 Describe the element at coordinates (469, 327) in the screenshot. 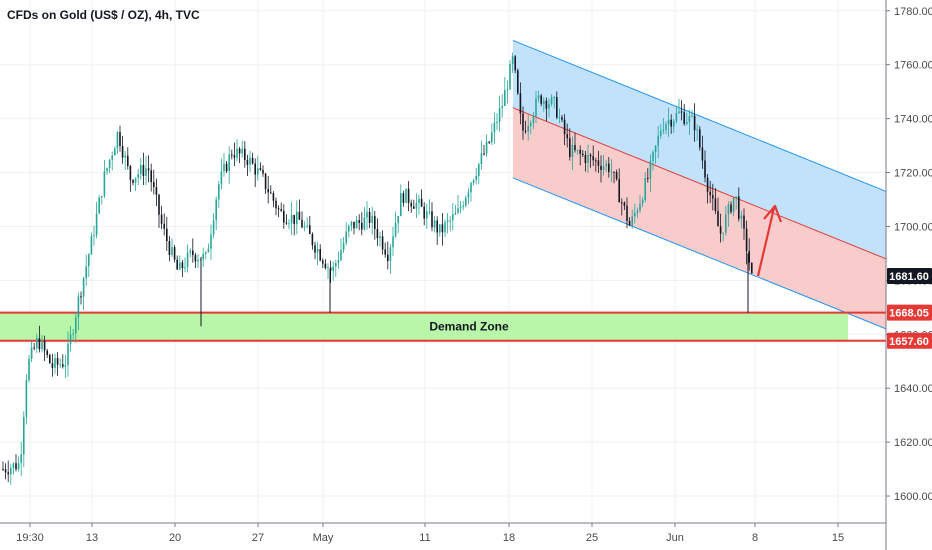

I see `demand-zone-label: Demand Zone` at that location.